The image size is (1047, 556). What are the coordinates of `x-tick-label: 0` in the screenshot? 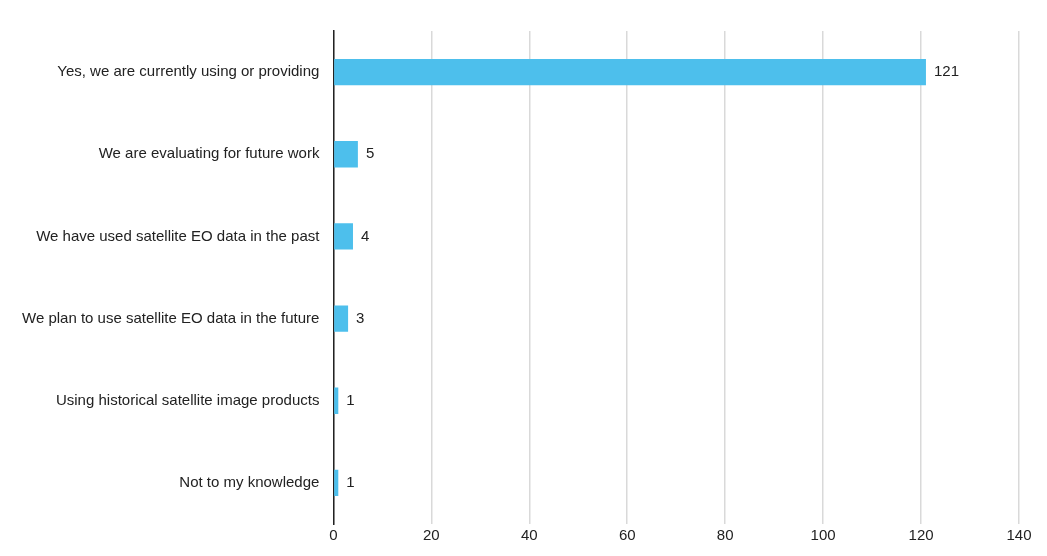 It's located at (333, 535).